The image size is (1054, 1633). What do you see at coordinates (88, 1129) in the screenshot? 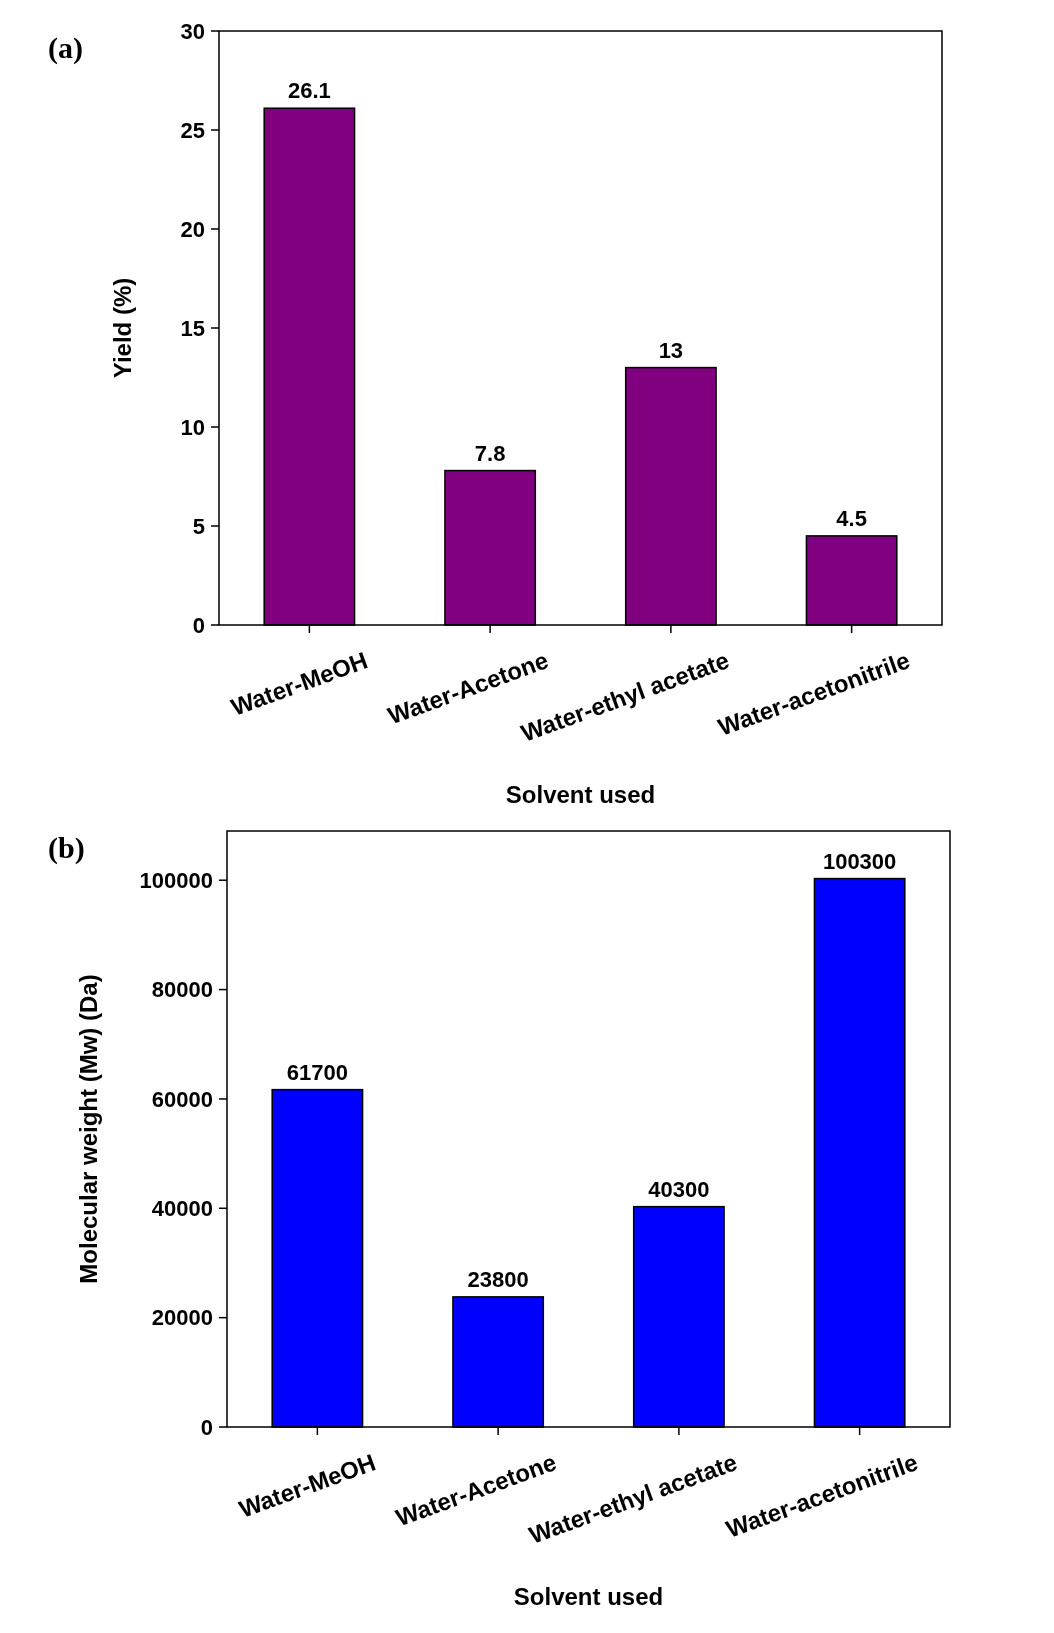
I see `y-axis-title: Molecular weight (Mw) (Da)` at bounding box center [88, 1129].